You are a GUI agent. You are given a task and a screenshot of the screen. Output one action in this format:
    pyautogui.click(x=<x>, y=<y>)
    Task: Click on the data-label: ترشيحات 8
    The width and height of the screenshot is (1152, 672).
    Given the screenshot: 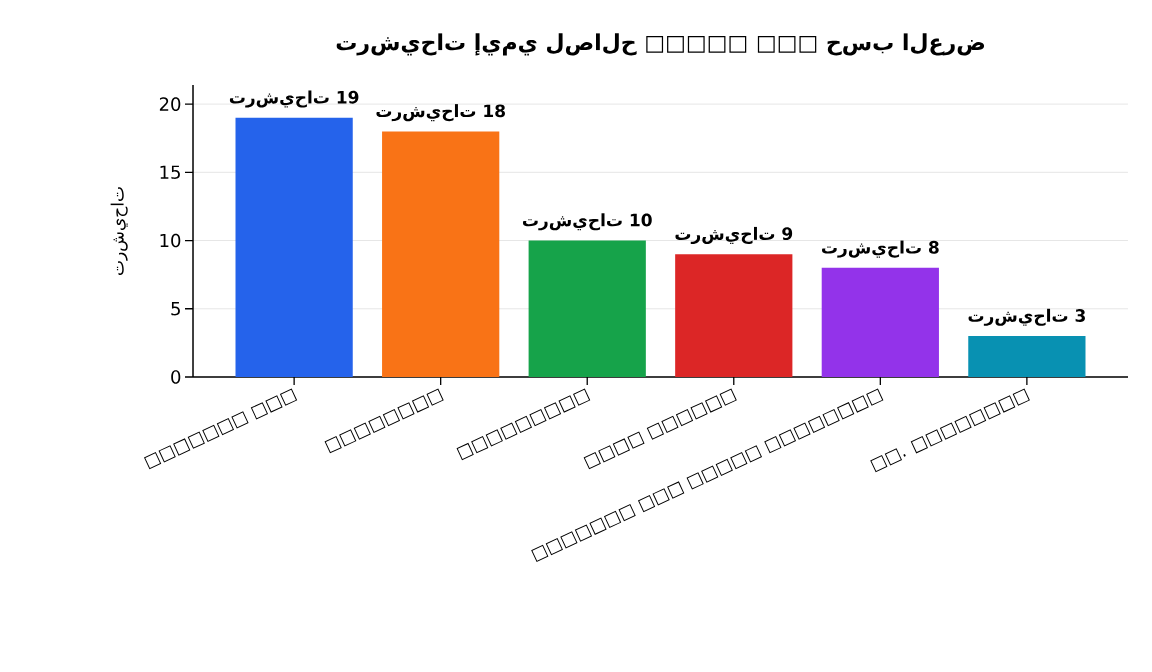 What is the action you would take?
    pyautogui.click(x=880, y=249)
    